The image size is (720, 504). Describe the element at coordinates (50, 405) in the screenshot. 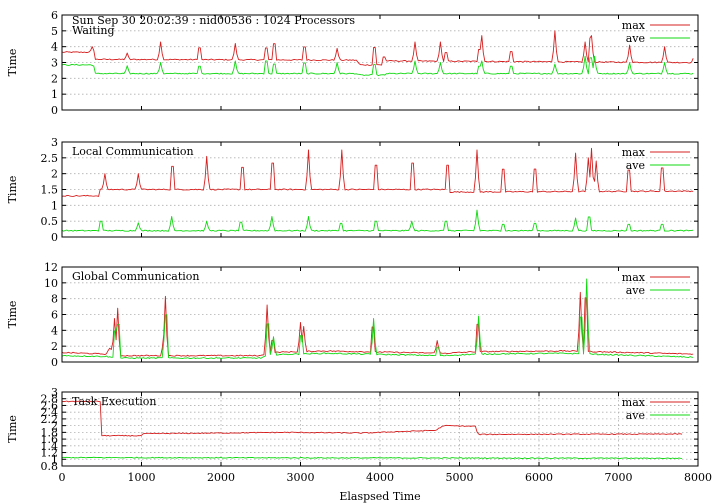

I see `y-tick-label: 2.6` at that location.